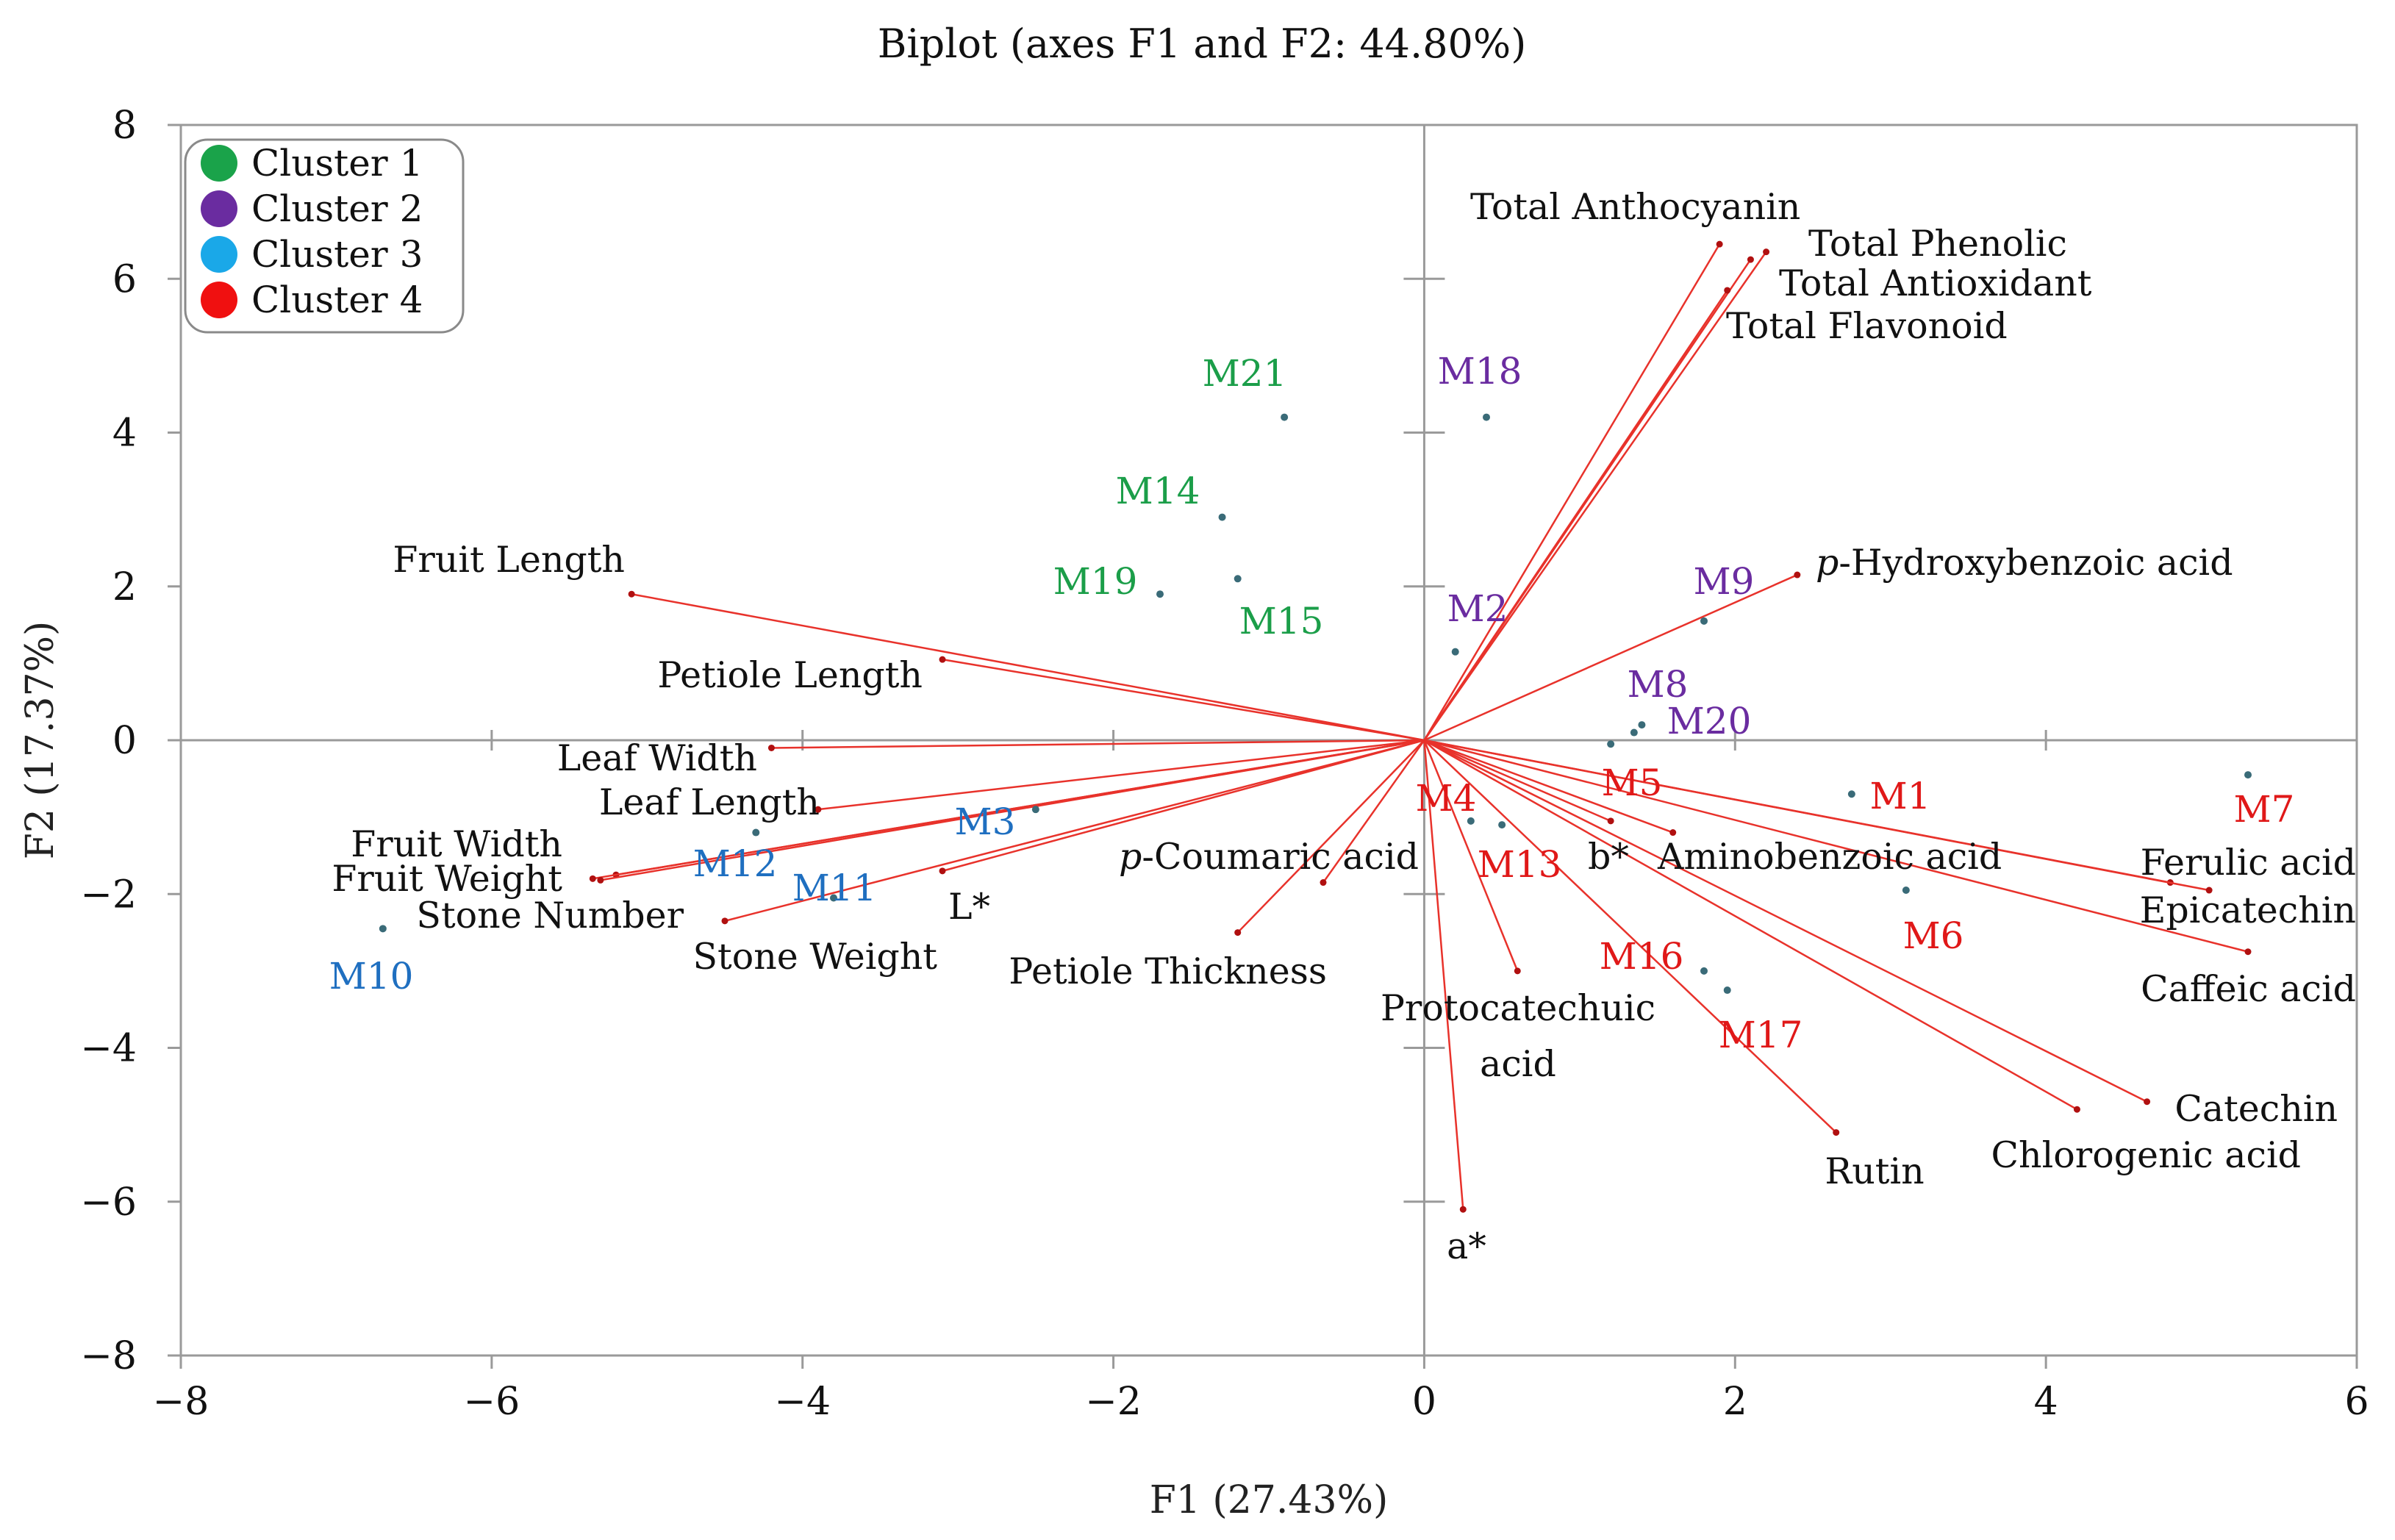 Image resolution: width=2395 pixels, height=1540 pixels. What do you see at coordinates (1935, 283) in the screenshot?
I see `variable-label: Total Antioxidant` at bounding box center [1935, 283].